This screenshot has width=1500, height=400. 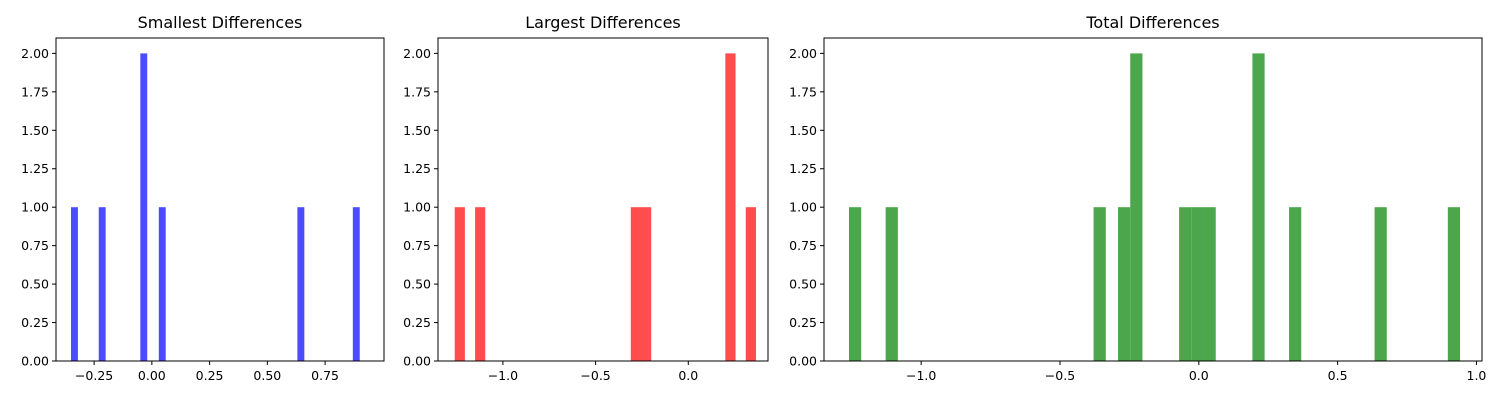 I want to click on x-tick-label: 0.75, so click(x=325, y=375).